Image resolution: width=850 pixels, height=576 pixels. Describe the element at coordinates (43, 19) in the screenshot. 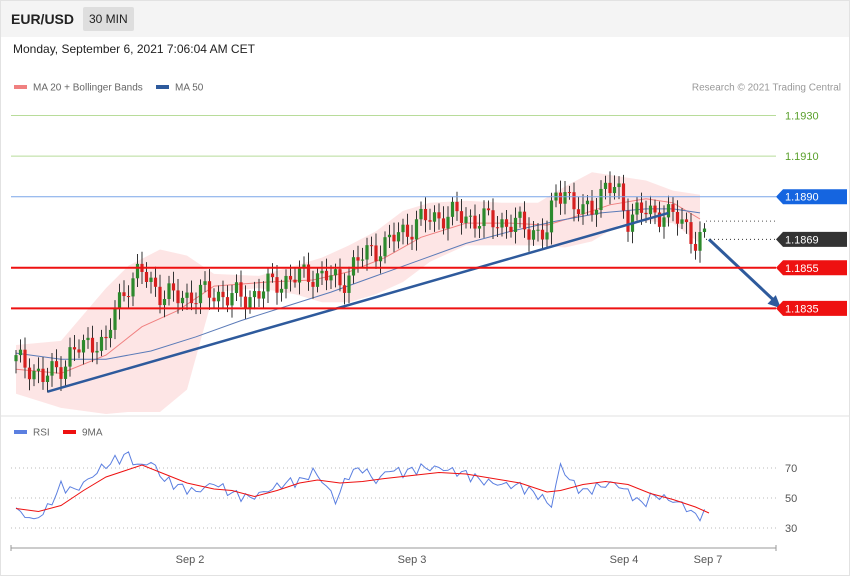

I see `symbol-title: EUR/USD` at that location.